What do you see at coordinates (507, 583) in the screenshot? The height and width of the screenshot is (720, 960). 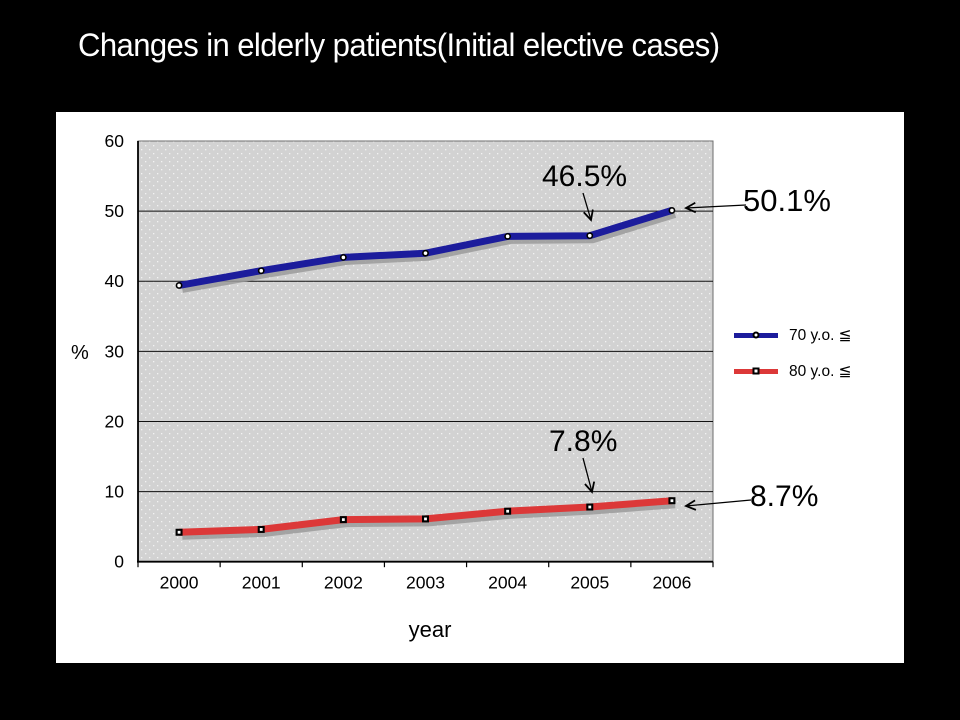 I see `x-tick-label: 2004` at bounding box center [507, 583].